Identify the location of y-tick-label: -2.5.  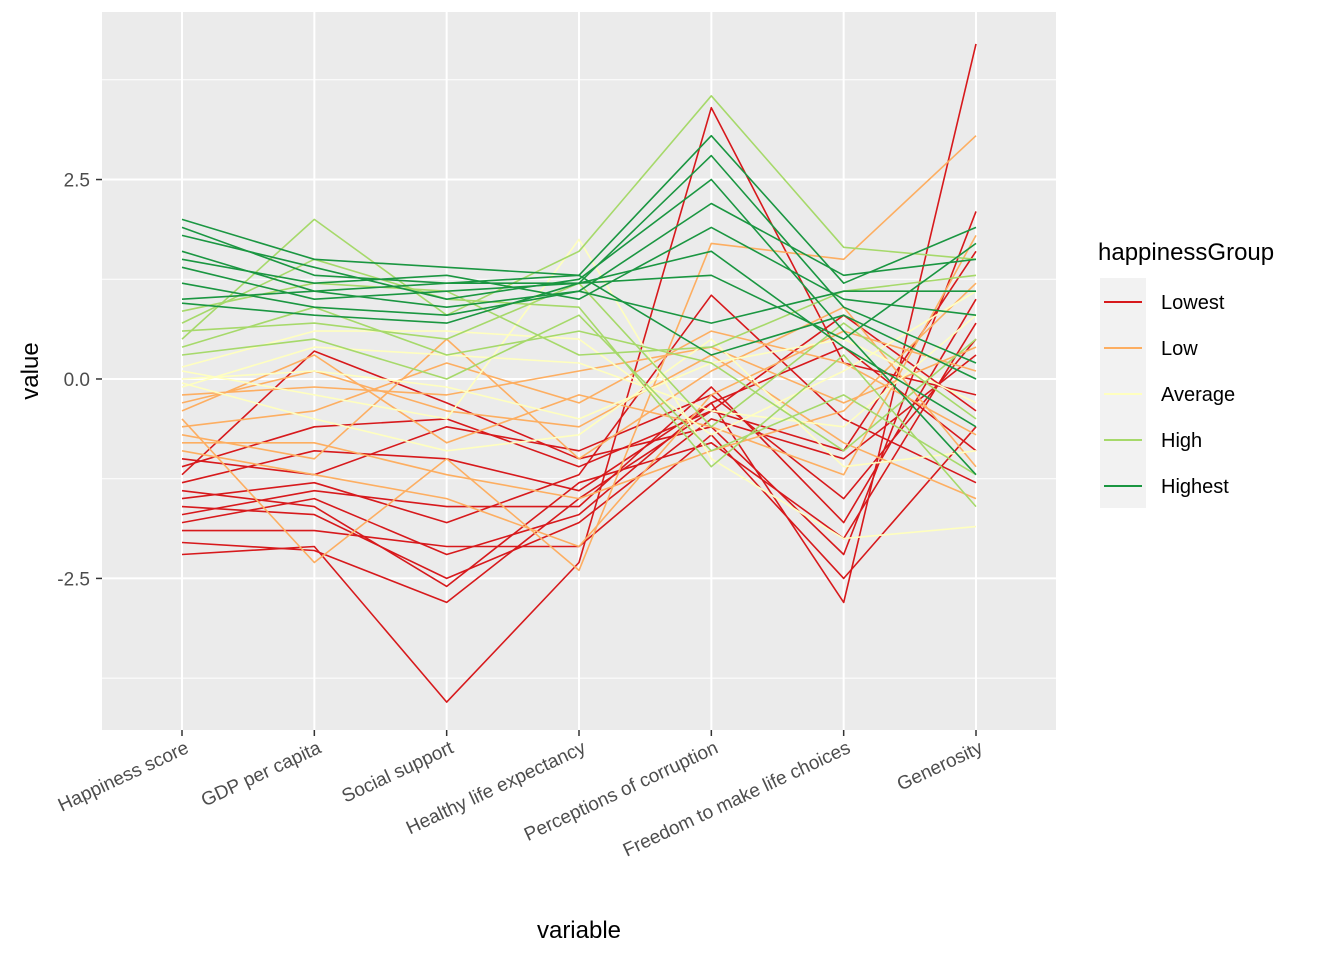
(73, 579).